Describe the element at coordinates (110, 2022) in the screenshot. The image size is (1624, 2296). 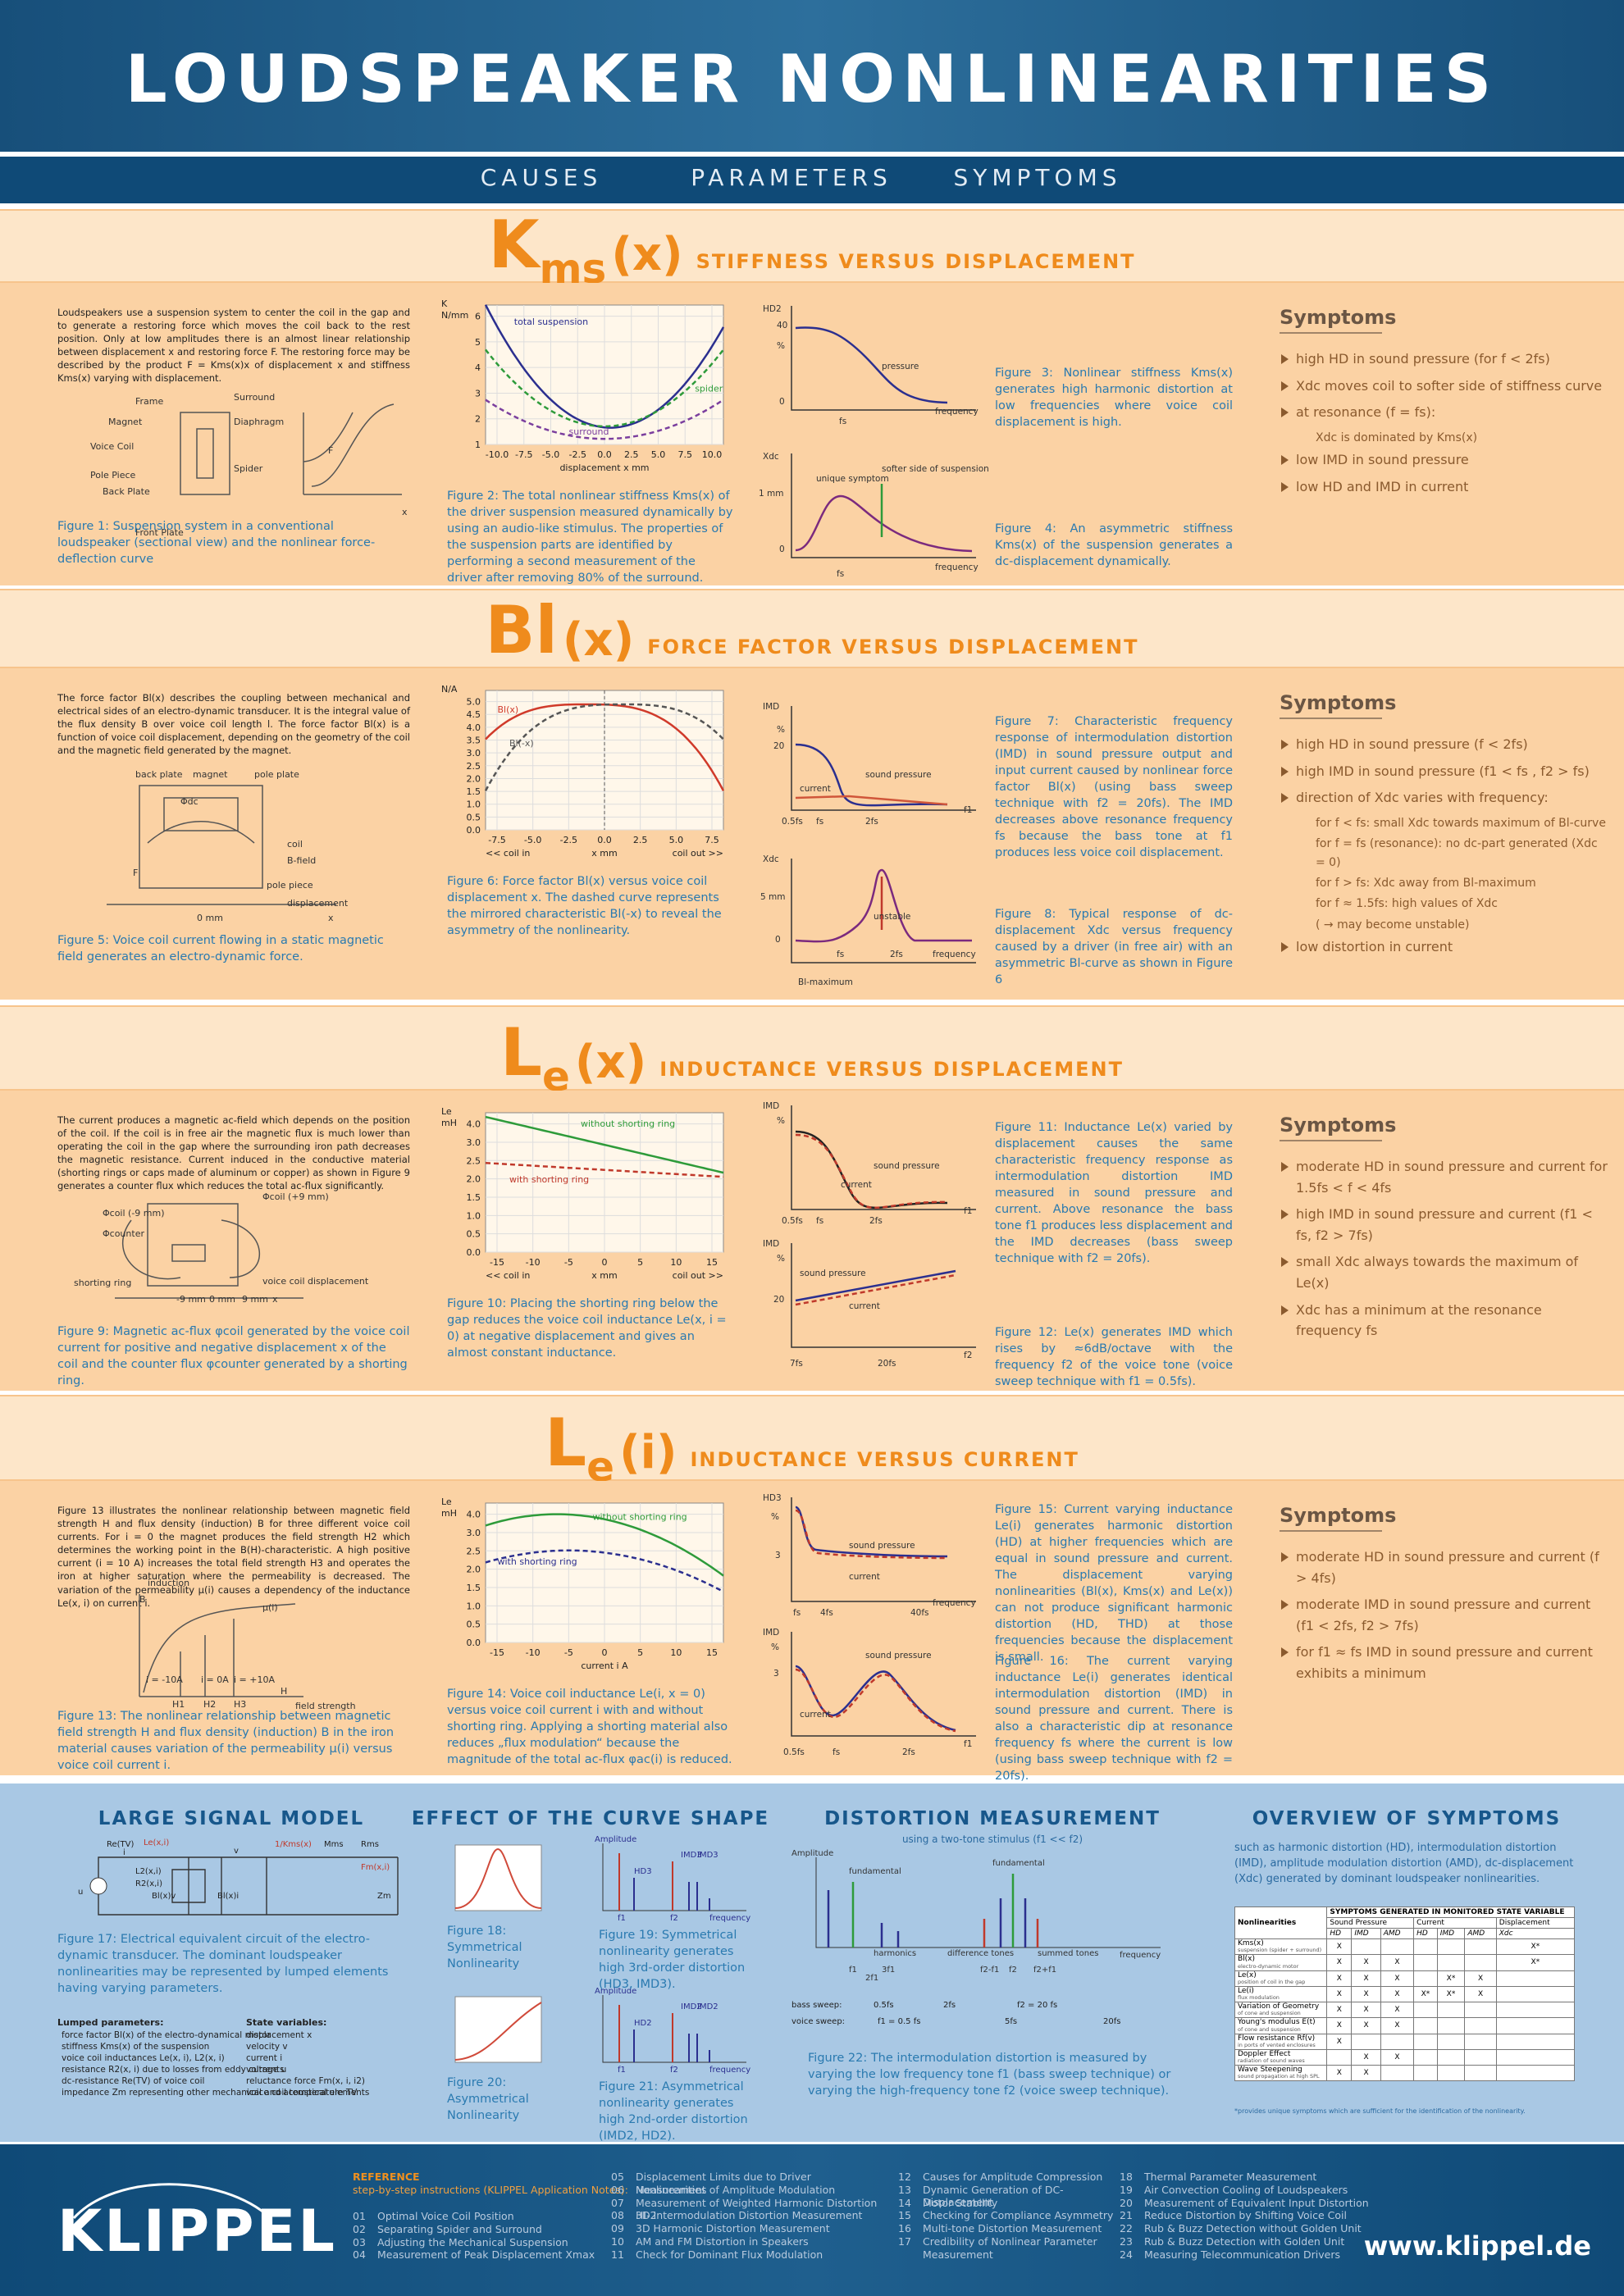
I see `list-title: Lumped parameters:` at that location.